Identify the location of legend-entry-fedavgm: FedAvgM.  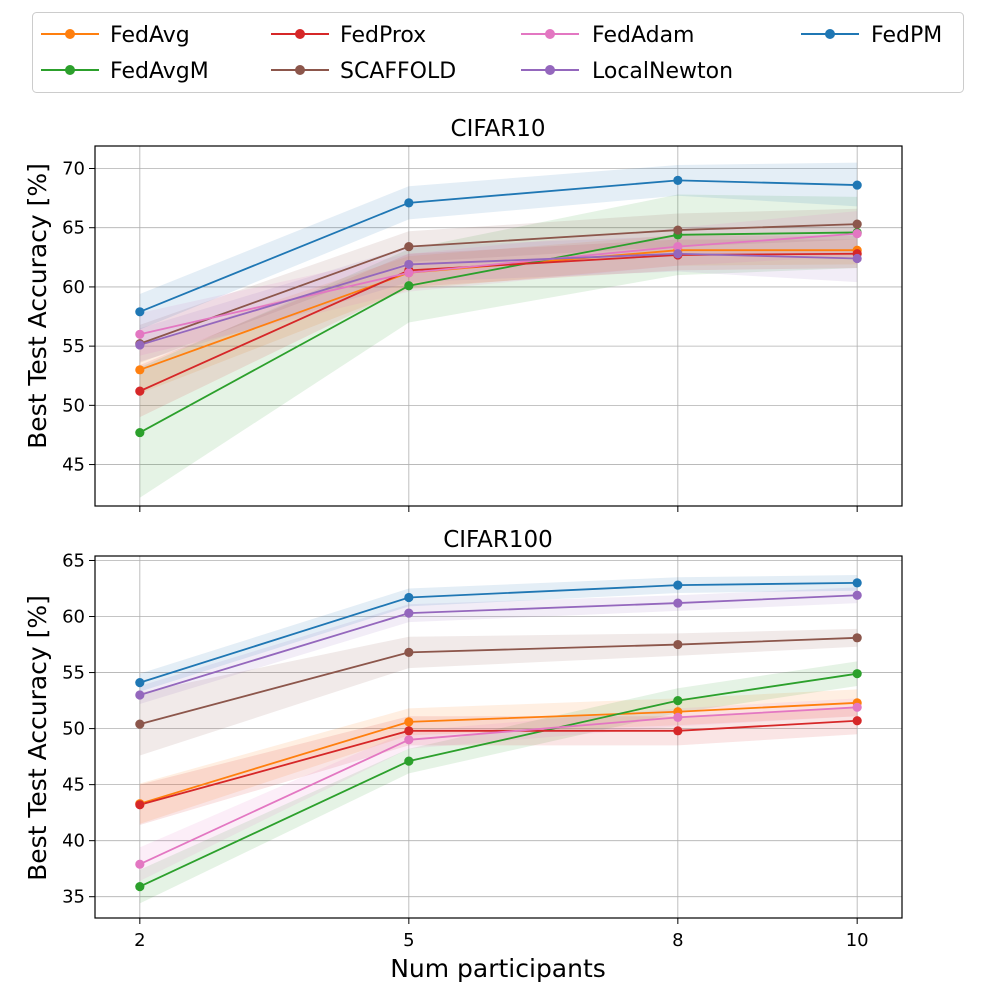
(125, 71).